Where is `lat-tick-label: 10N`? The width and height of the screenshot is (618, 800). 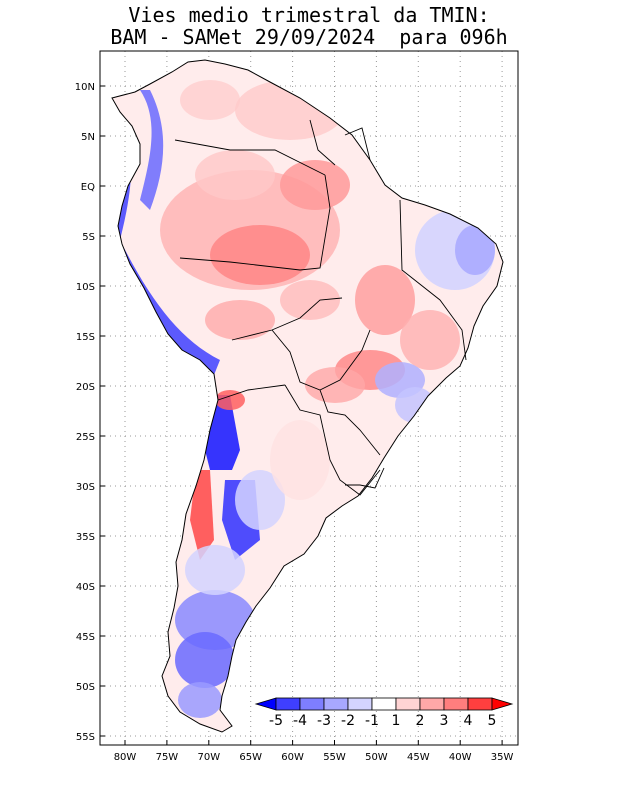
lat-tick-label: 10N is located at coordinates (85, 87).